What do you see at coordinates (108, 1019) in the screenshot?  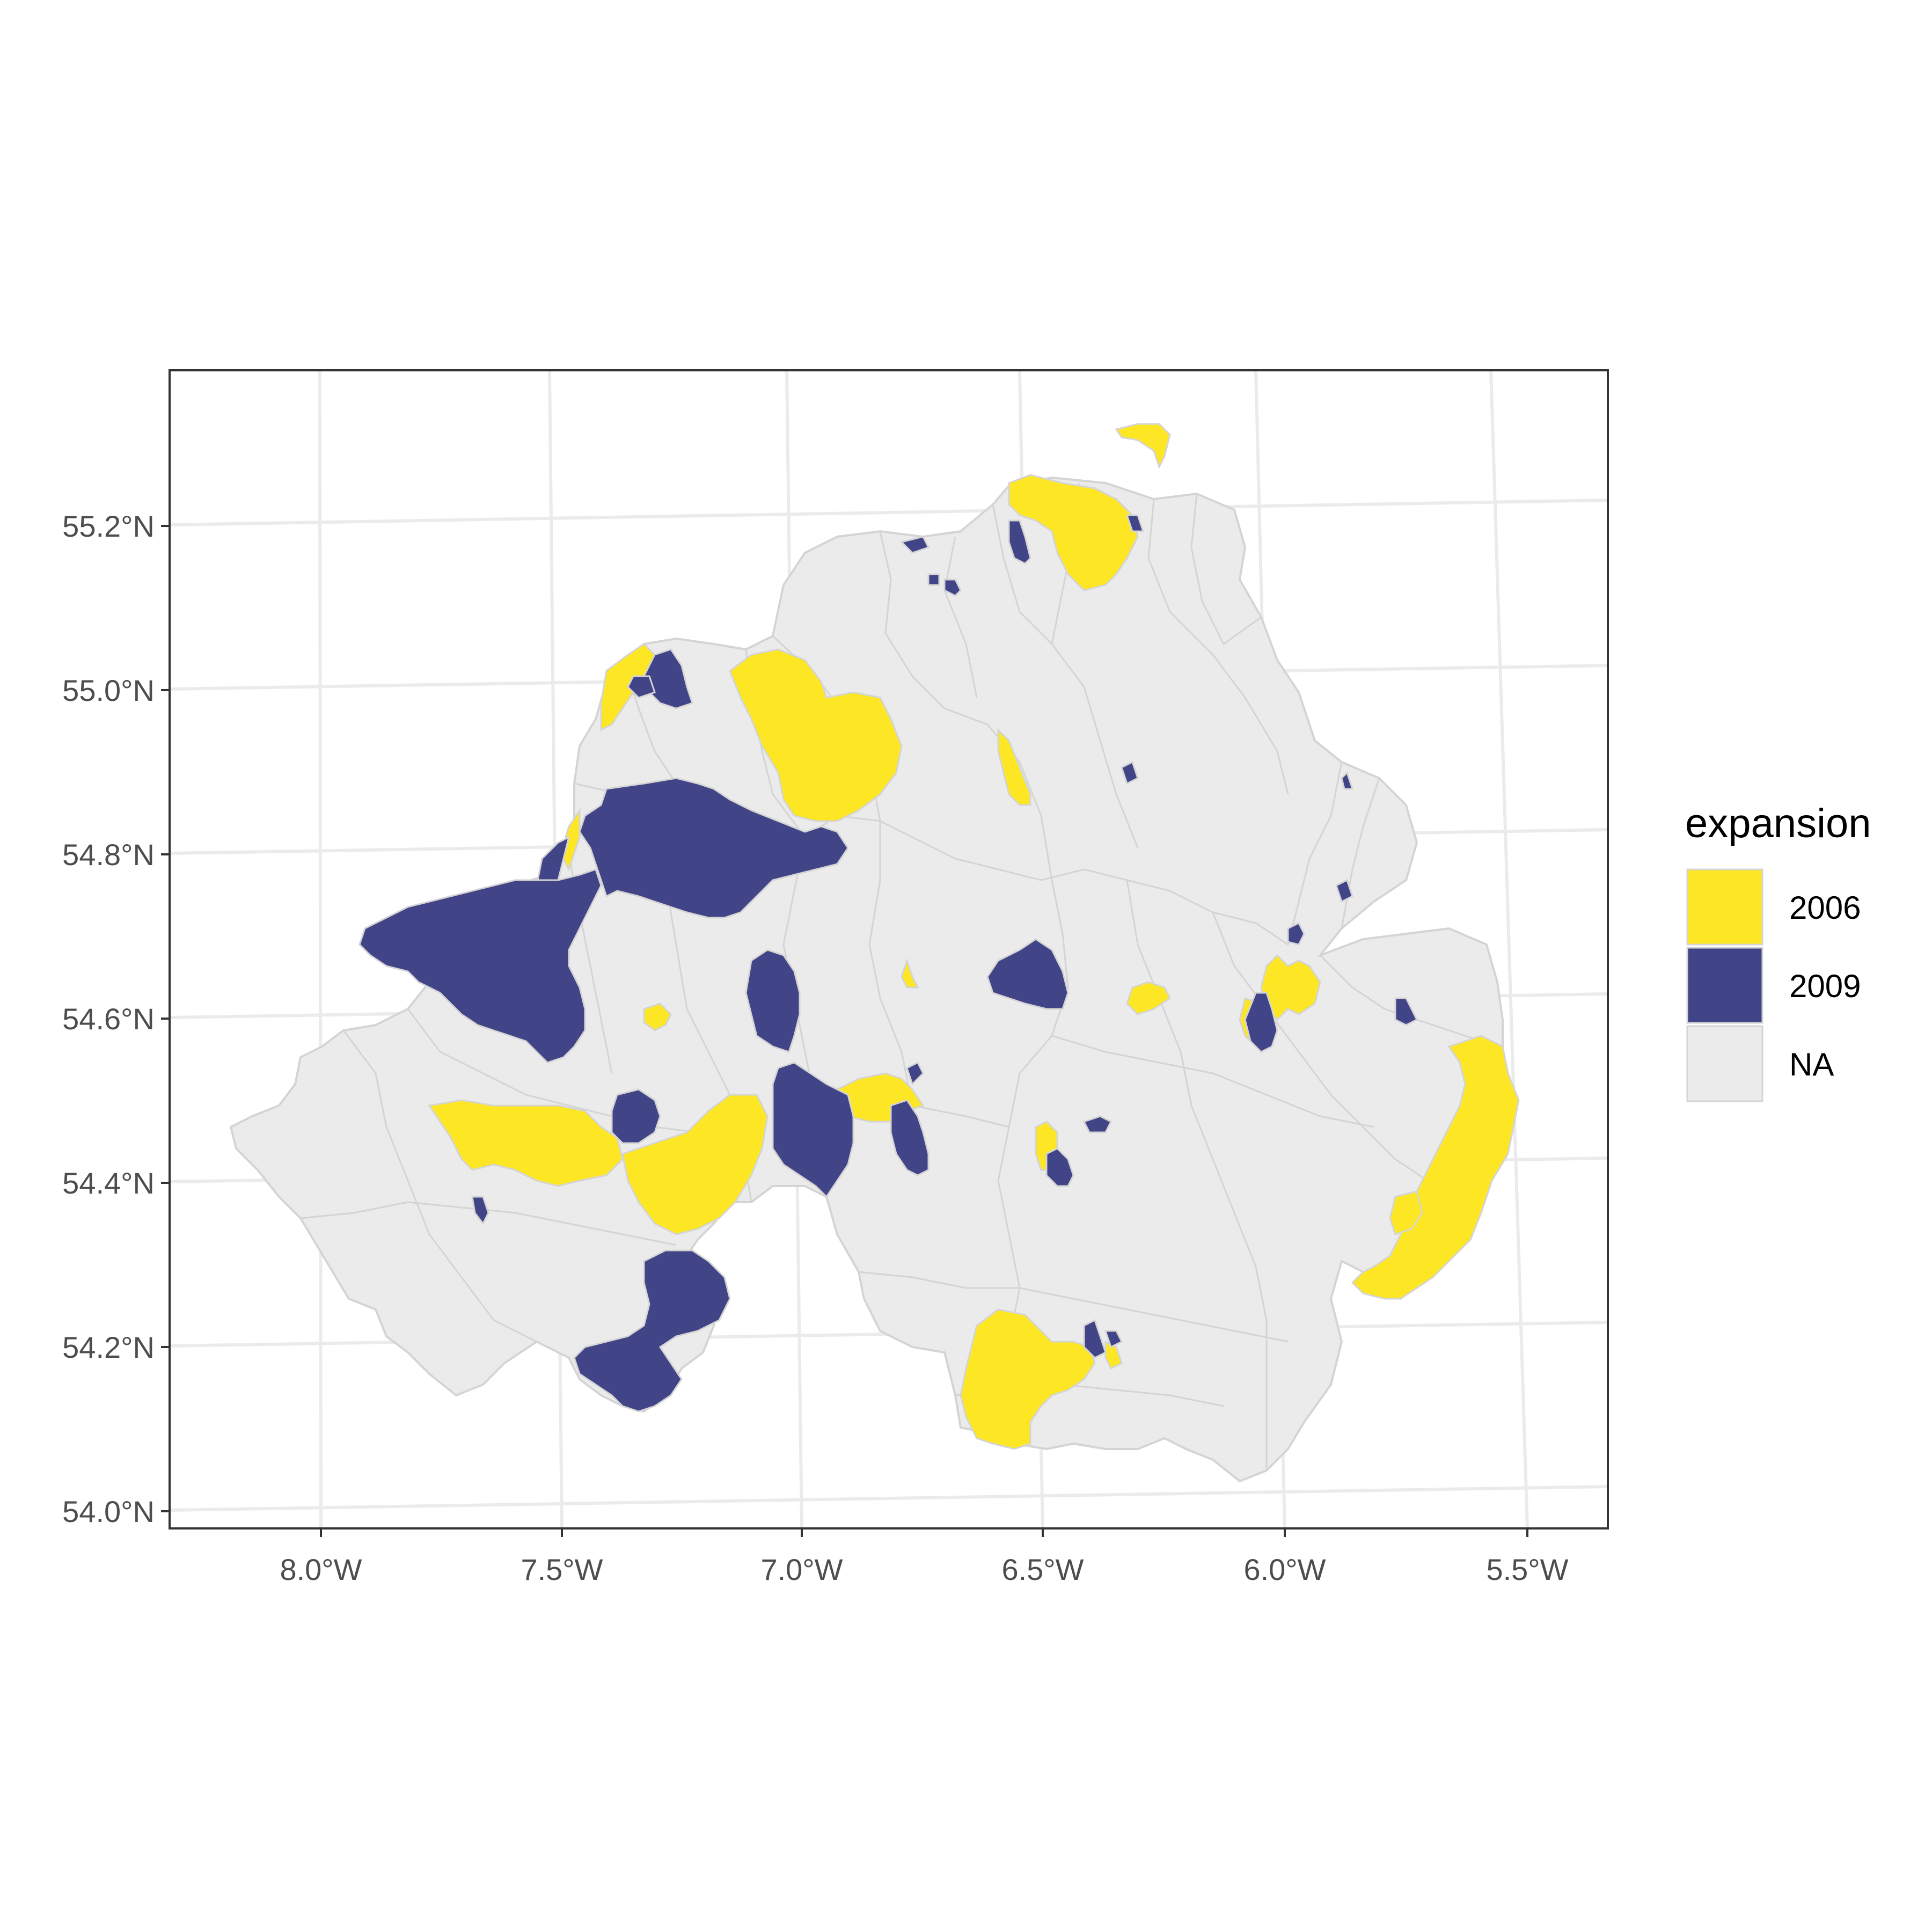 I see `y-tick-label: 54.6°N` at bounding box center [108, 1019].